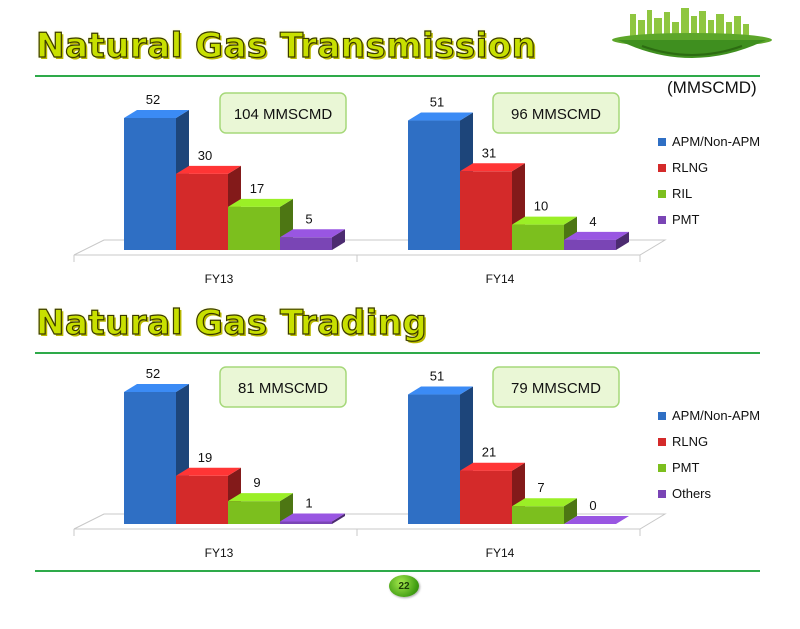 This screenshot has width=800, height=629. I want to click on total-label: 79 MMSCMD, so click(556, 388).